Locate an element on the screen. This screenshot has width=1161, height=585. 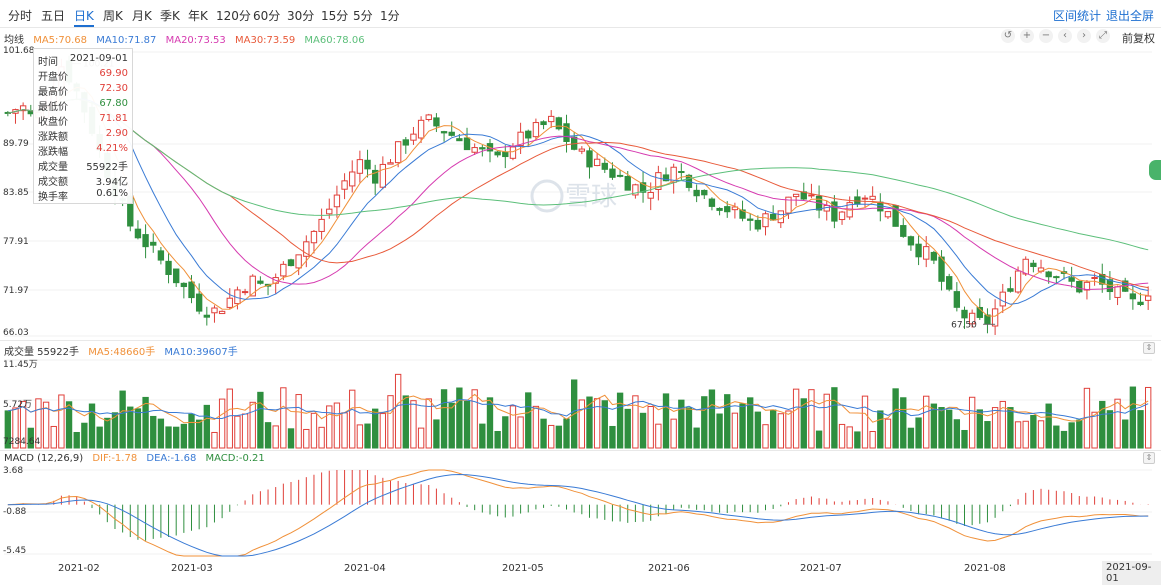
tooltip-value: 71.81 is located at coordinates (113, 118).